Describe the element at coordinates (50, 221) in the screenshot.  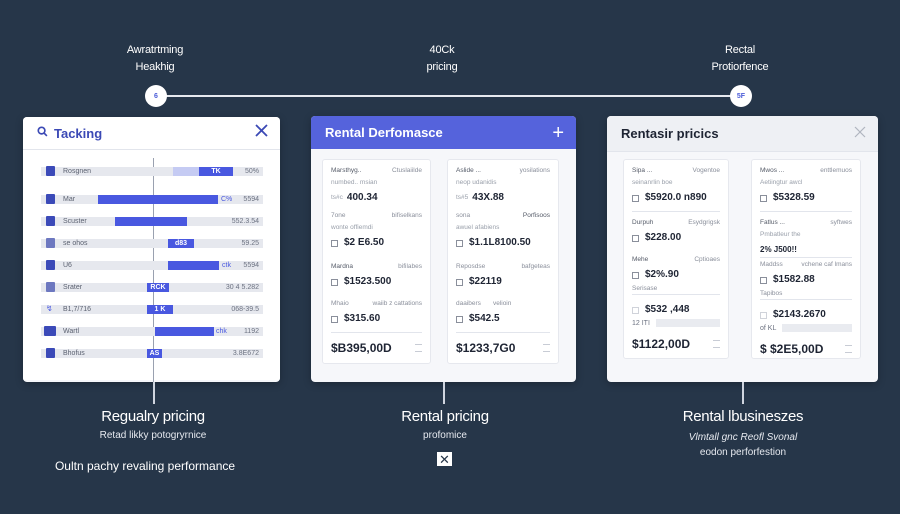
I see `chart-icon` at that location.